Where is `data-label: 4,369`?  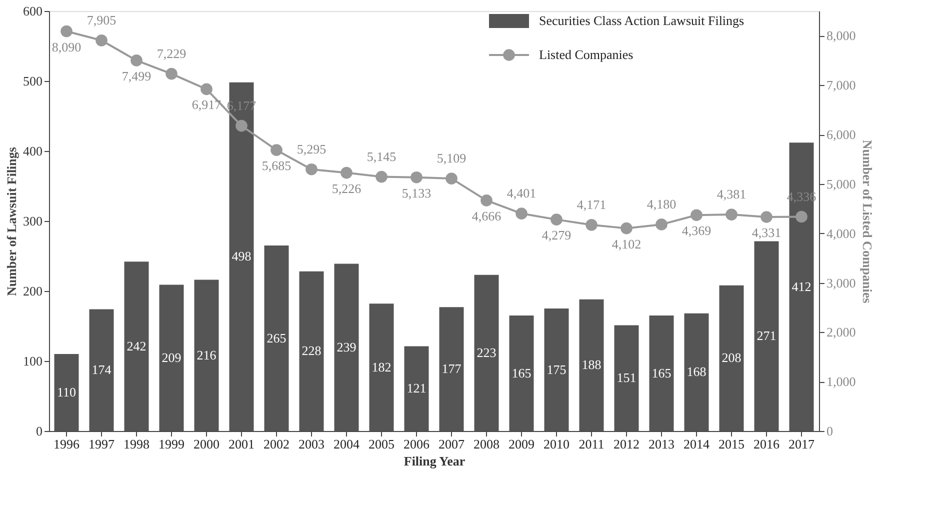
data-label: 4,369 is located at coordinates (697, 230).